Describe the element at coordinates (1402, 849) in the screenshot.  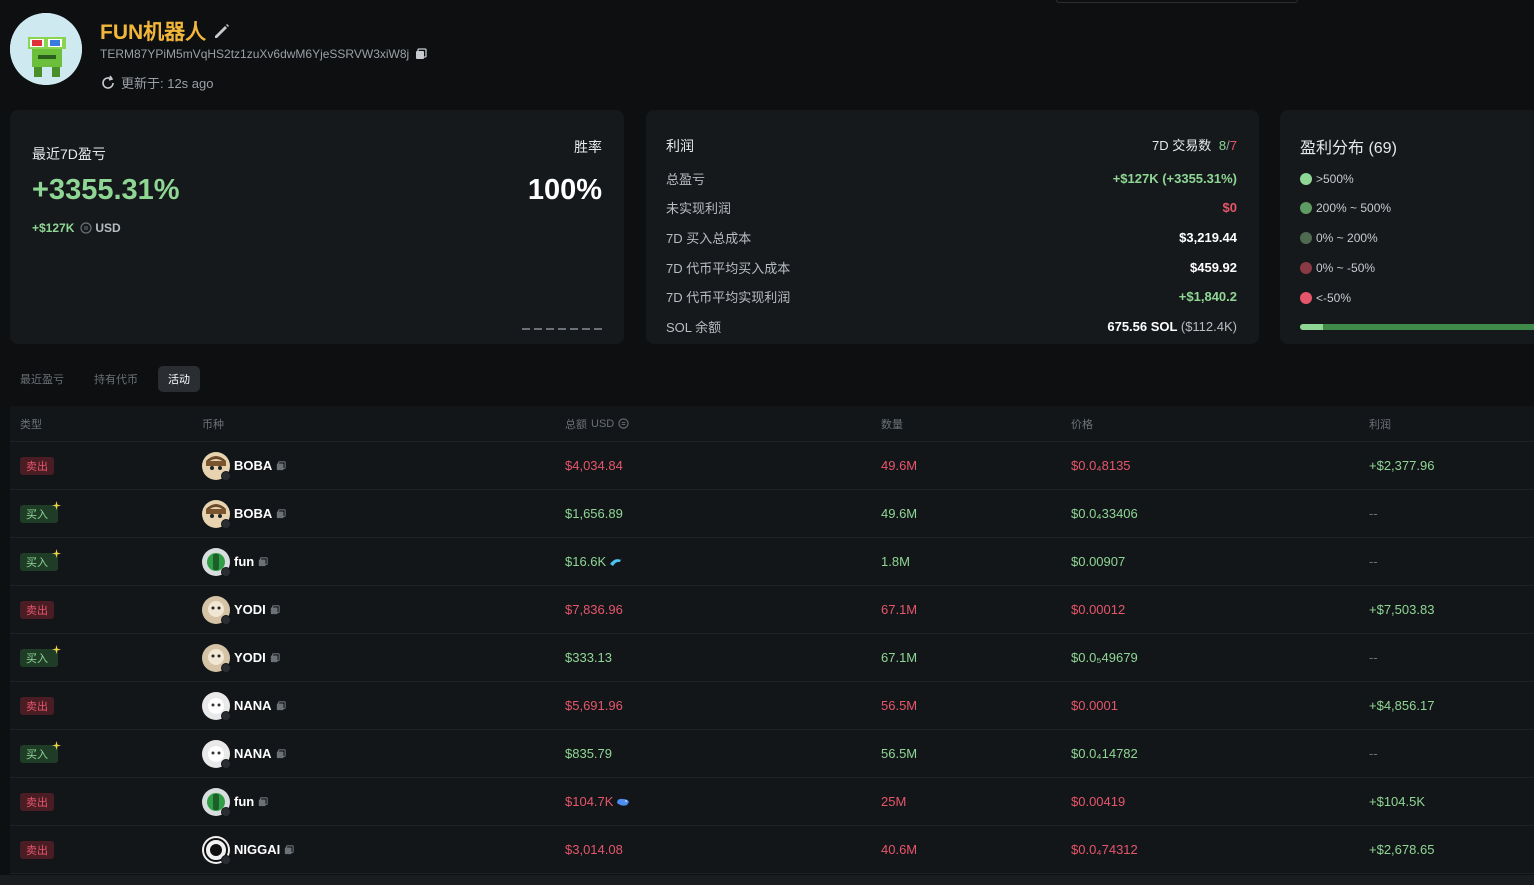
I see `cell-profit: +$2,678.65` at that location.